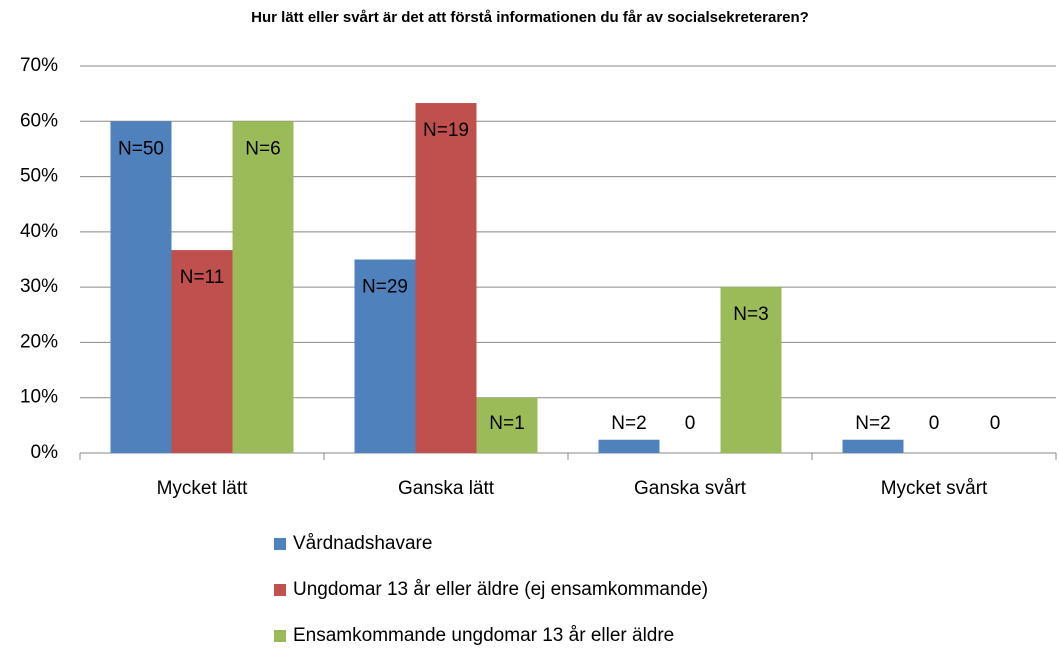  I want to click on x-tick-label: Mycket lätt, so click(203, 488).